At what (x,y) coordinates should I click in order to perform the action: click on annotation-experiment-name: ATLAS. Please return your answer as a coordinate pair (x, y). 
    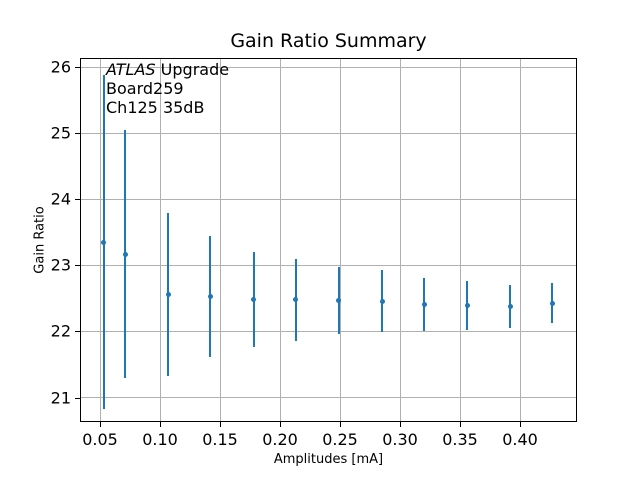
    Looking at the image, I should click on (131, 69).